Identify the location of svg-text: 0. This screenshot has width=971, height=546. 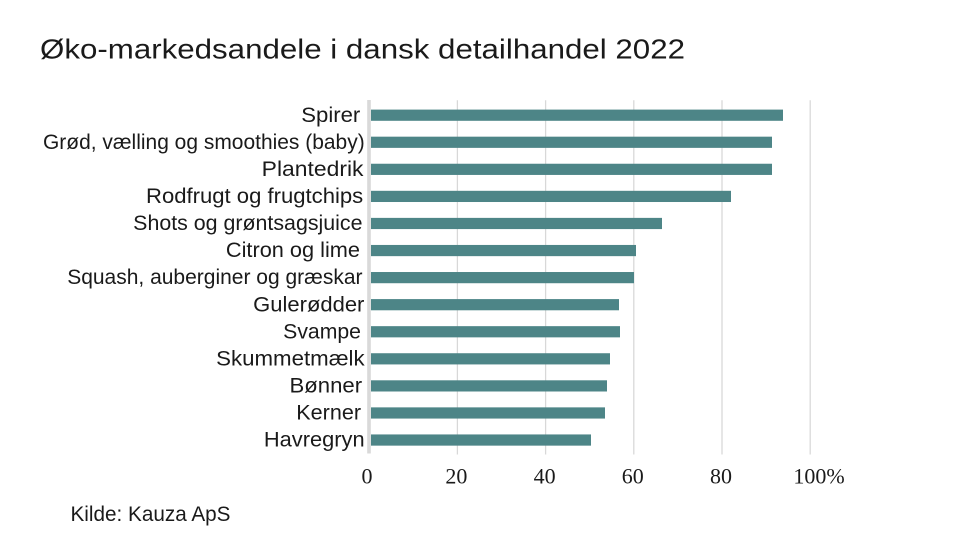
(367, 475).